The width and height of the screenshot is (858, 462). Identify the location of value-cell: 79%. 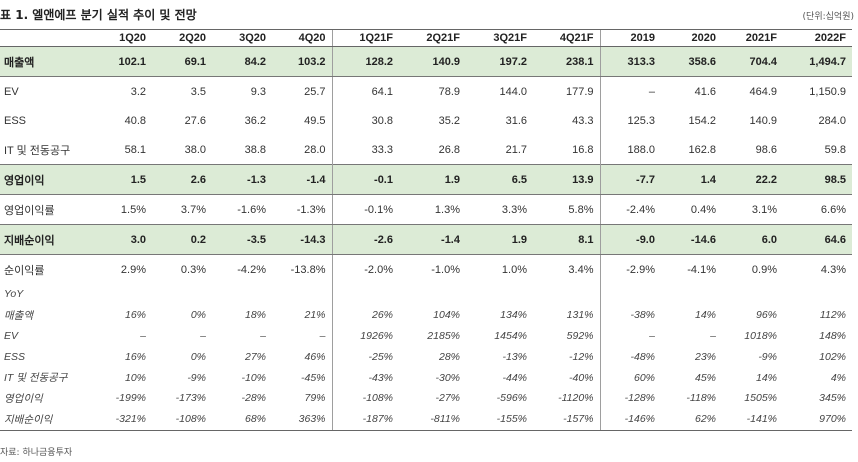
(315, 398).